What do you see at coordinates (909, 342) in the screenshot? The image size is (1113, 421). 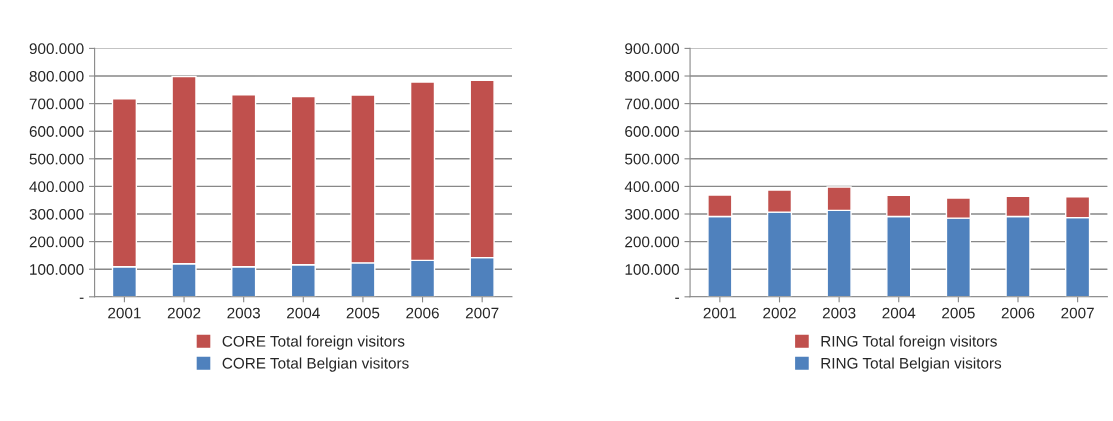 I see `legend-label: RING Total foreign visitors` at bounding box center [909, 342].